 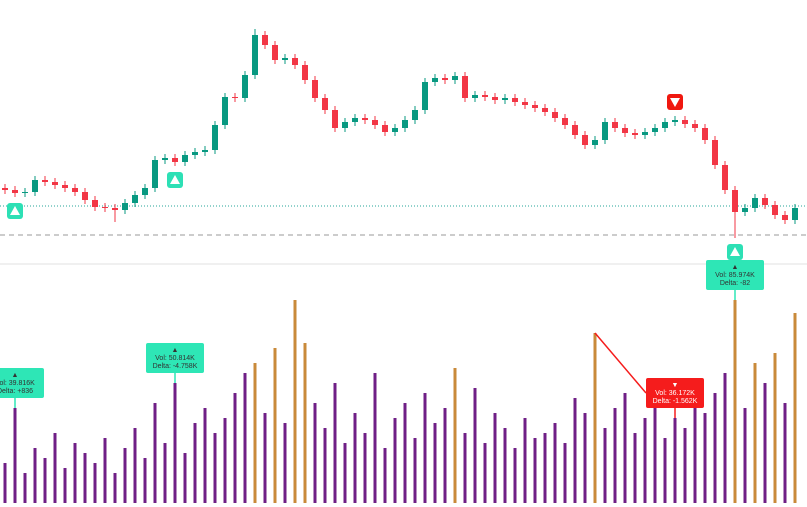 I want to click on callout-box, so click(x=22, y=383).